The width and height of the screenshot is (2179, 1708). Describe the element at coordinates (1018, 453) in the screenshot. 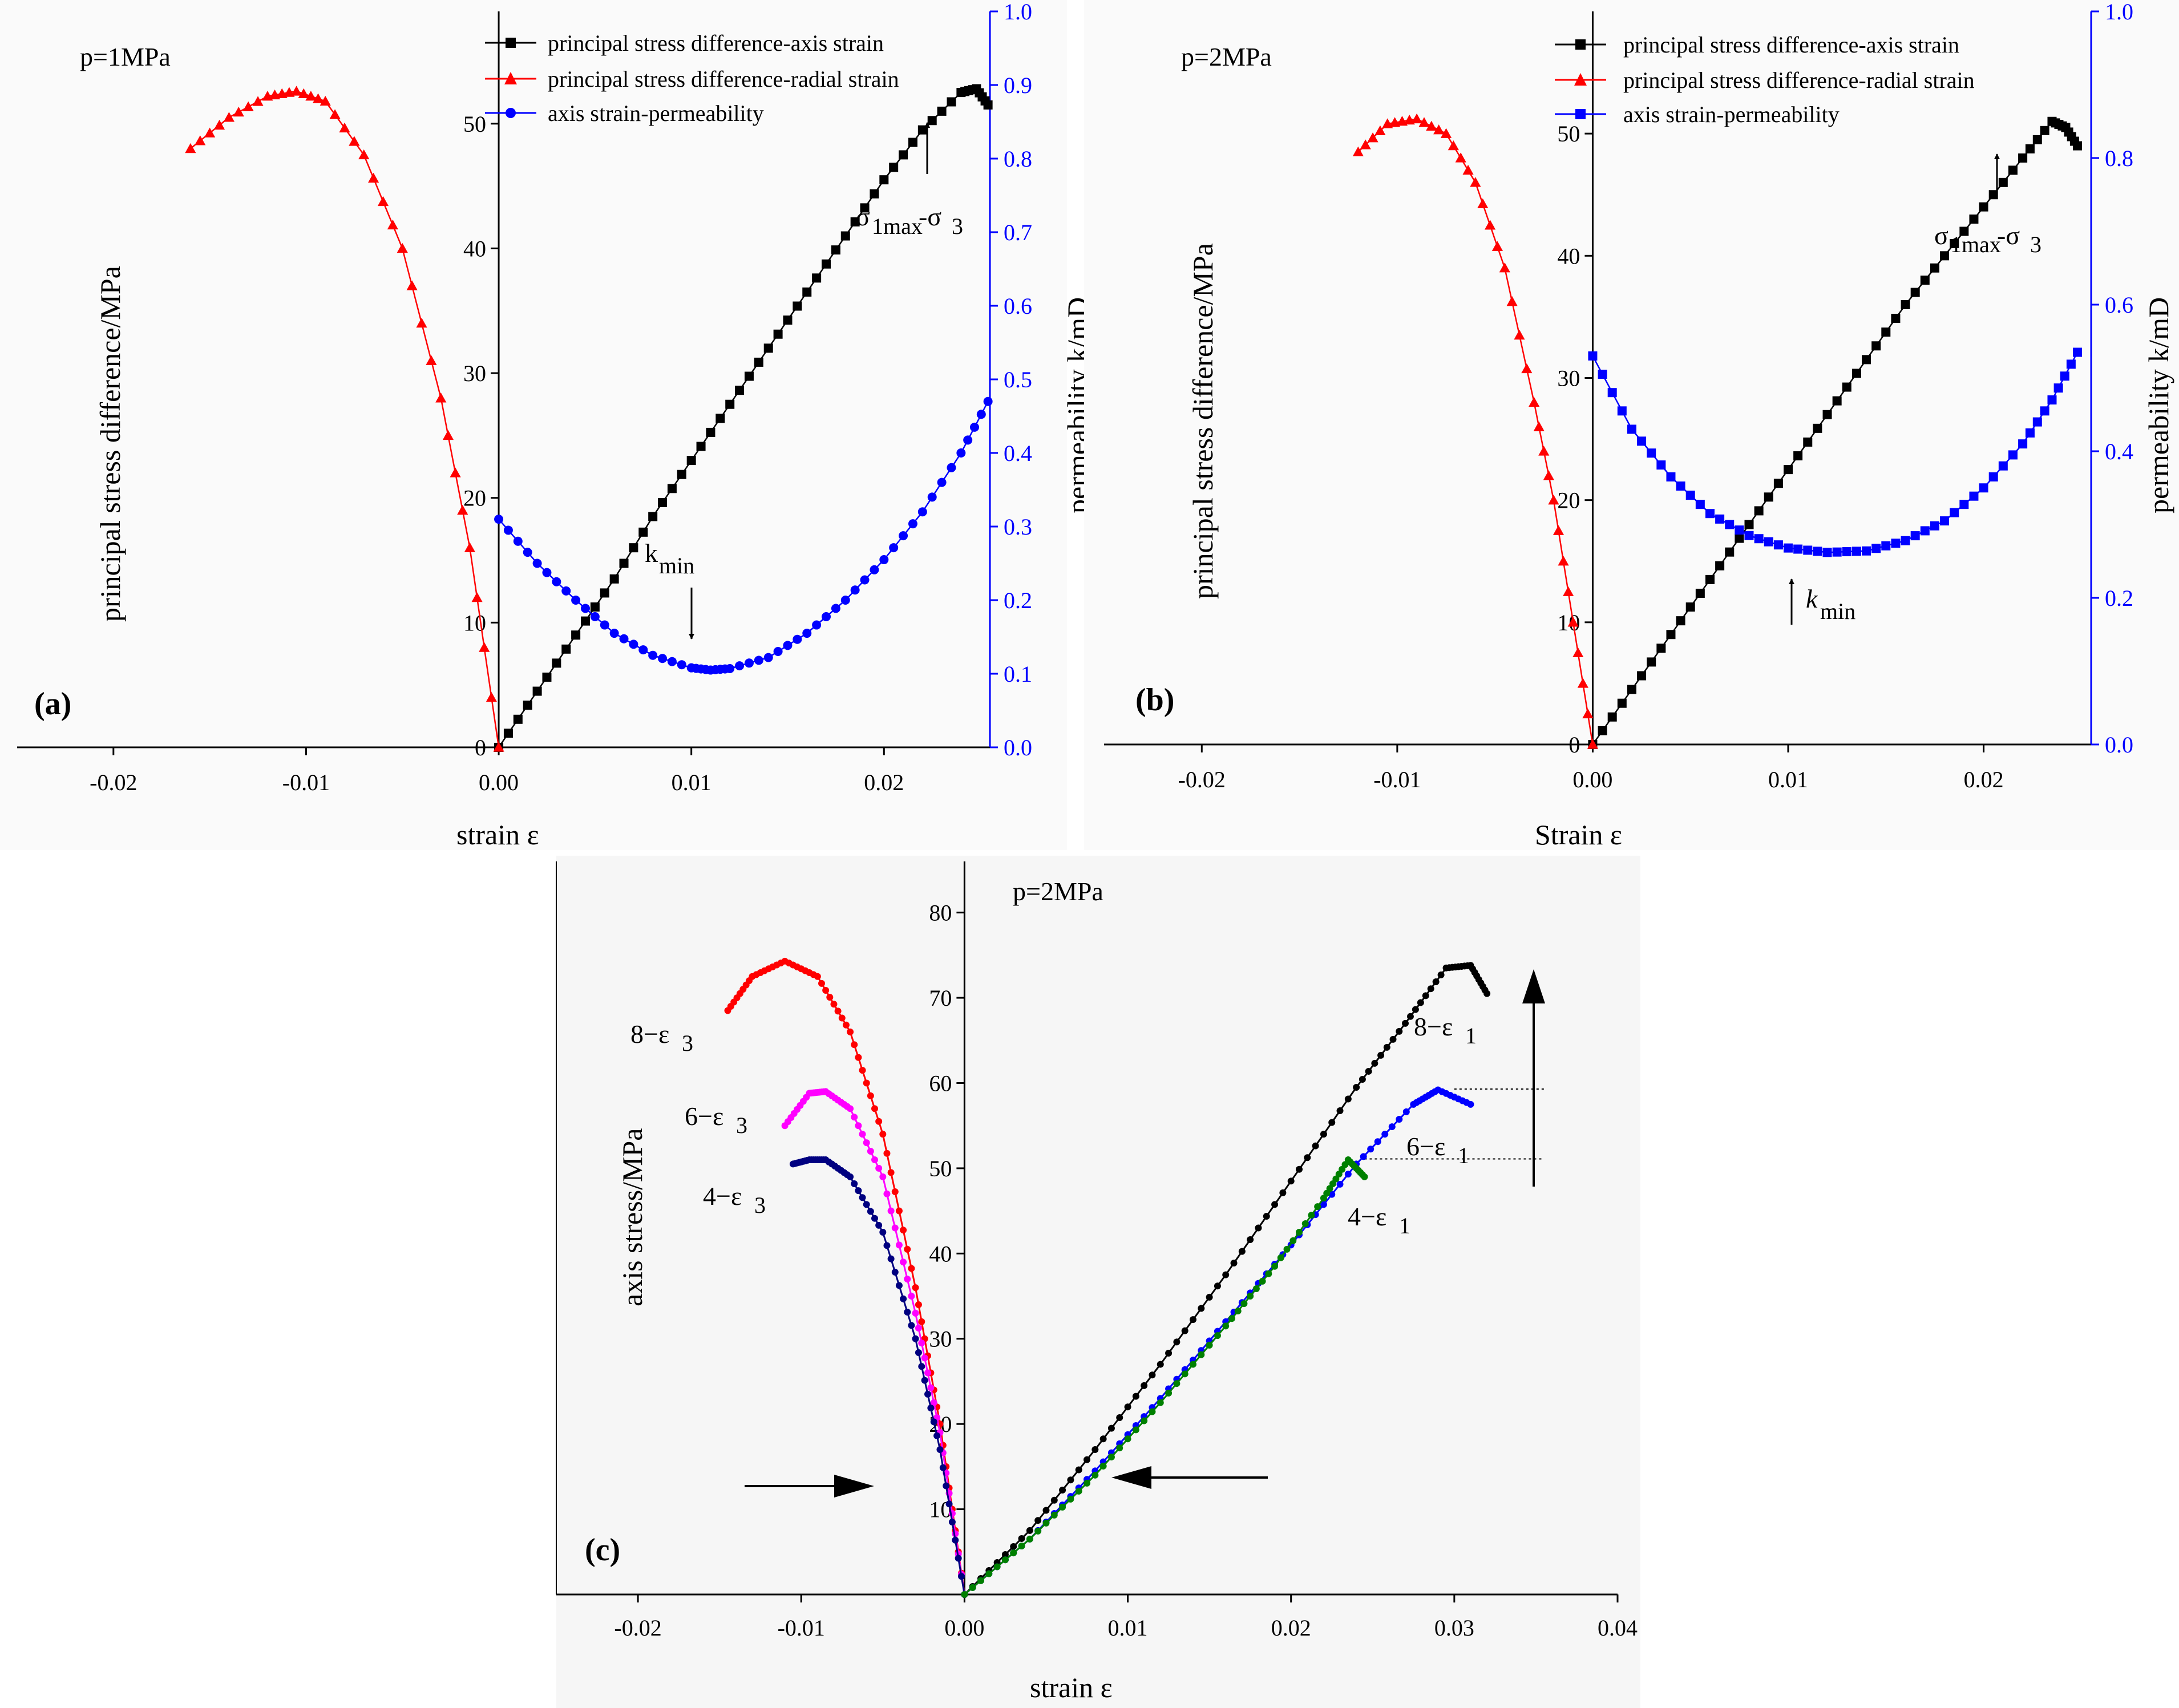

I see `y2-tick-label: 0.4` at that location.